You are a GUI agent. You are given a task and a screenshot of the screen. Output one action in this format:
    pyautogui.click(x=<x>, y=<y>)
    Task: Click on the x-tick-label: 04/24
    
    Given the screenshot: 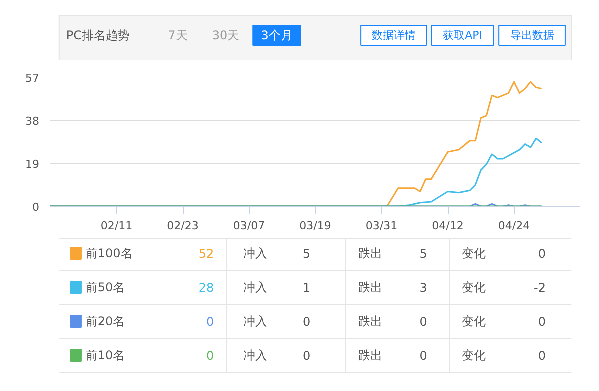 What is the action you would take?
    pyautogui.click(x=514, y=226)
    